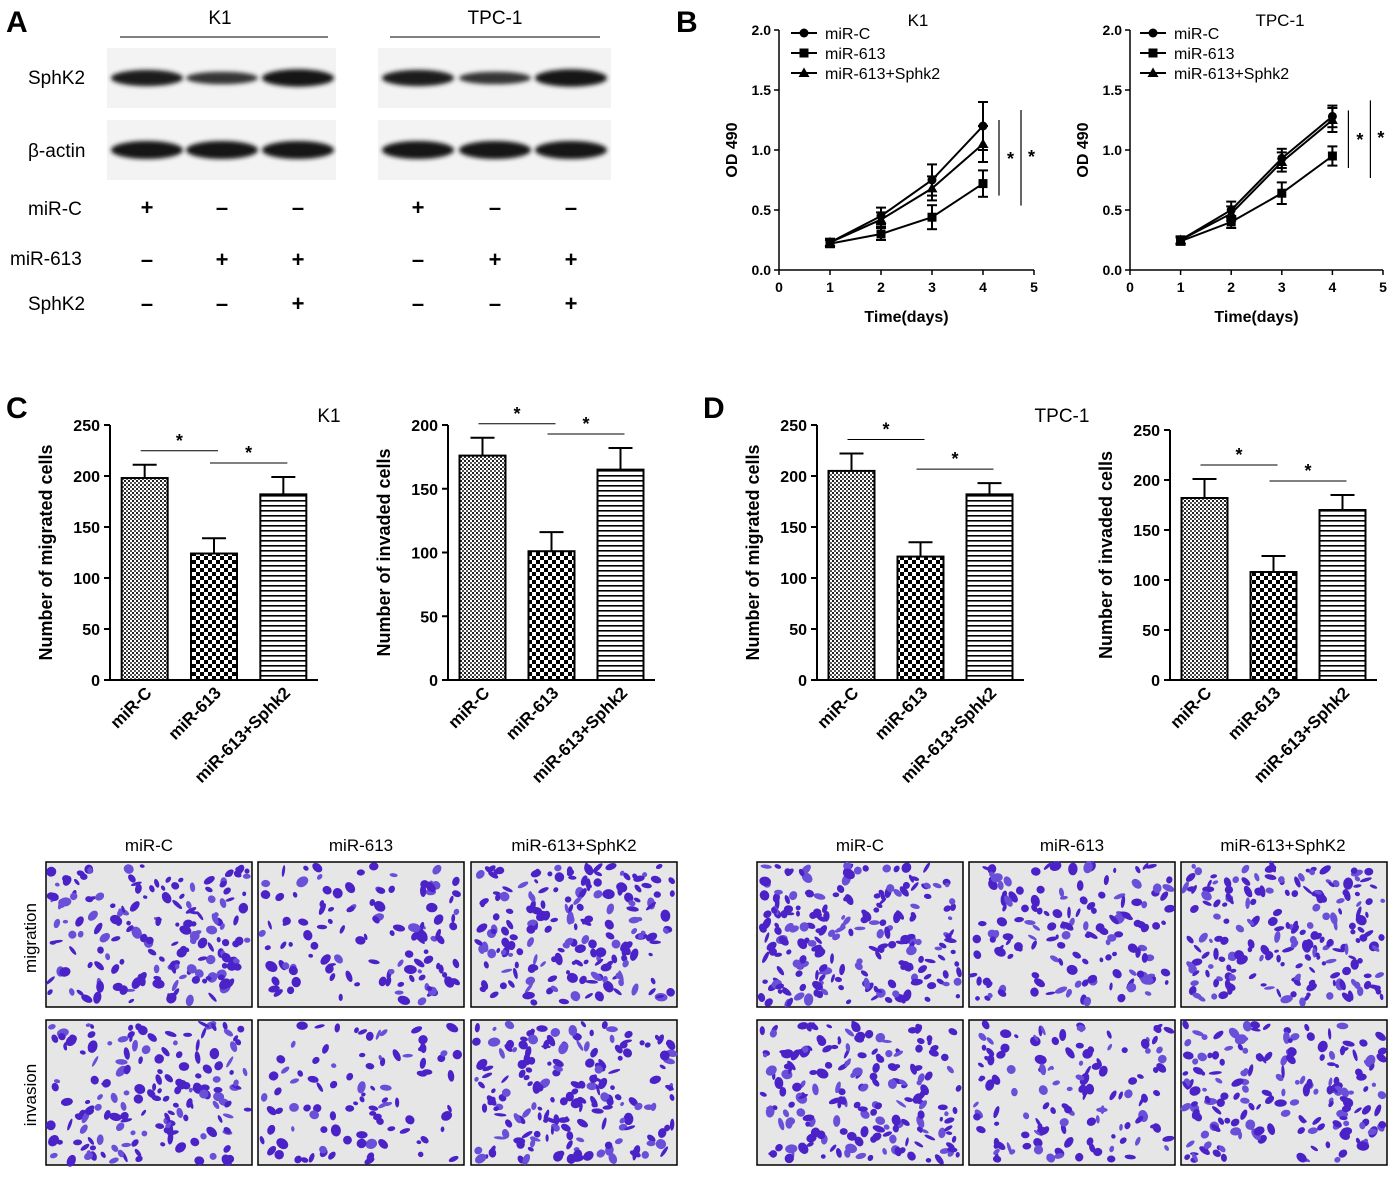 This screenshot has height=1181, width=1400. Describe the element at coordinates (46, 259) in the screenshot. I see `blot-row-label-mir613: miR-613` at that location.